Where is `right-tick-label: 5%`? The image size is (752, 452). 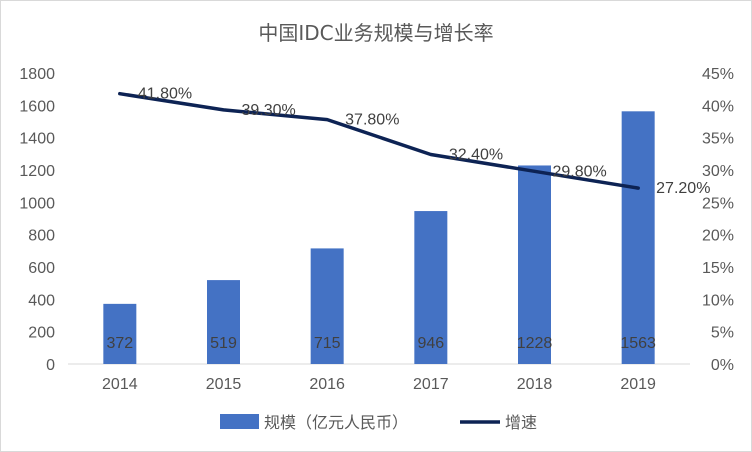 right-tick-label: 5% is located at coordinates (722, 333).